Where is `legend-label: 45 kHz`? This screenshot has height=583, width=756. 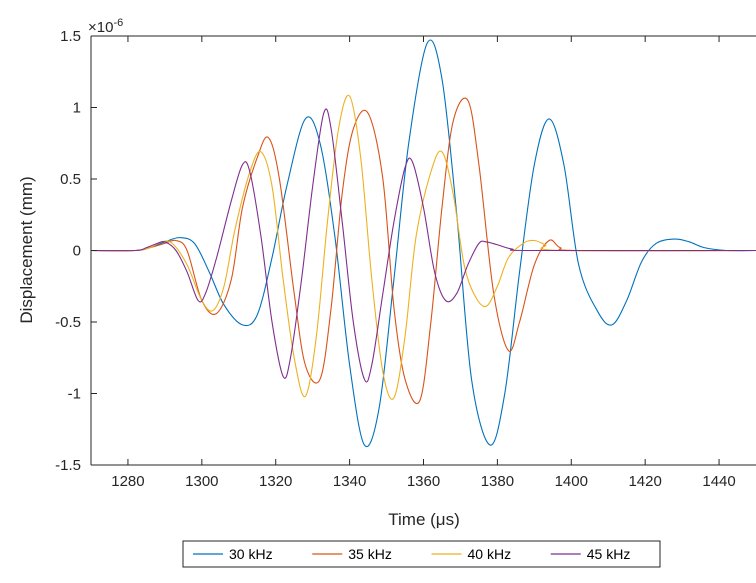
legend-label: 45 kHz is located at coordinates (609, 554).